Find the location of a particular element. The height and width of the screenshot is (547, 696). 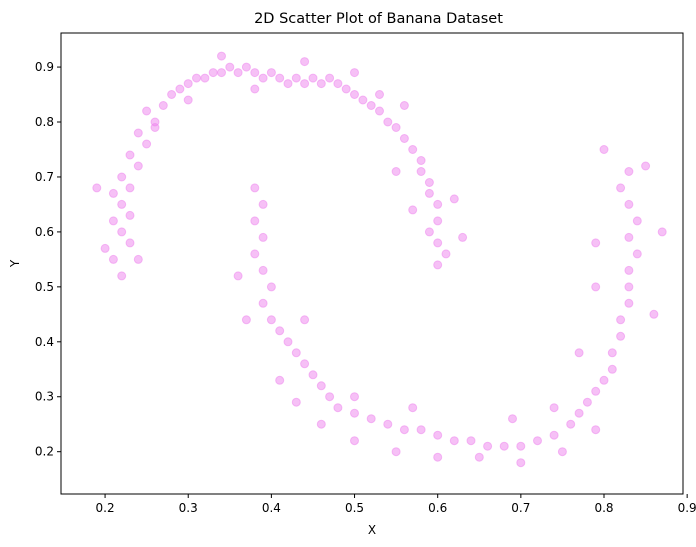

y-tick-label: 0.8 is located at coordinates (44, 122).